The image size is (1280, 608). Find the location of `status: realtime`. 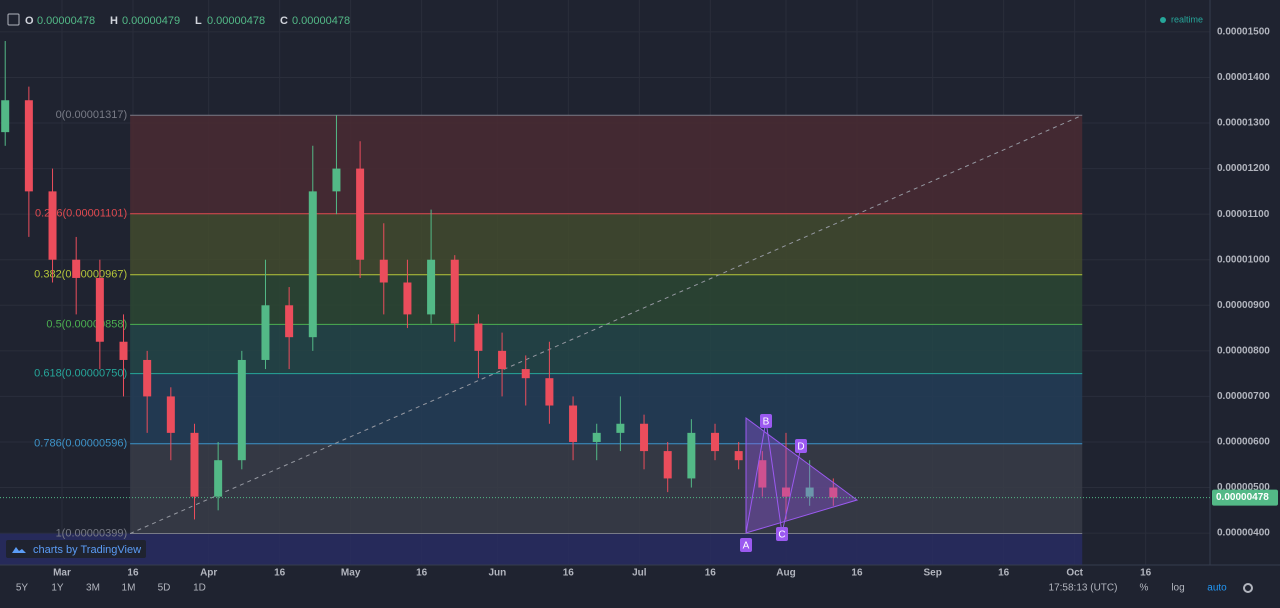

status: realtime is located at coordinates (1187, 19).